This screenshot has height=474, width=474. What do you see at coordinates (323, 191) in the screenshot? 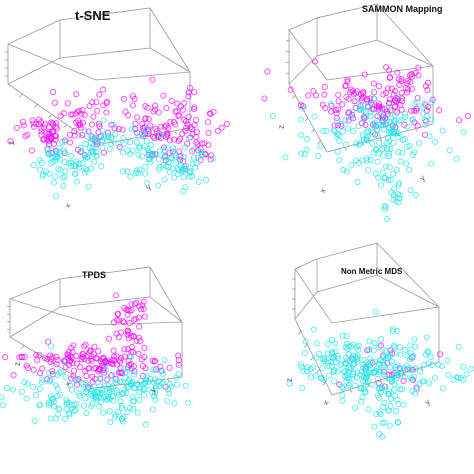
I see `x-axis-label: x` at bounding box center [323, 191].